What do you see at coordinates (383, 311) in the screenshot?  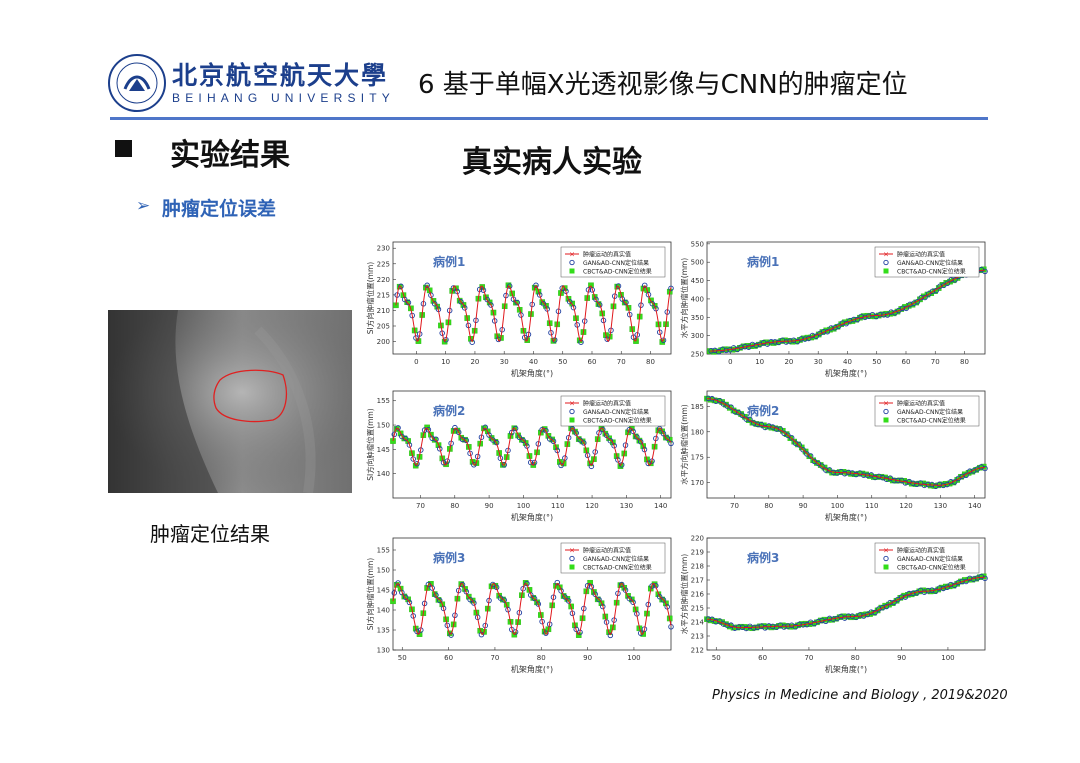 I see `y-tick-label: 210` at bounding box center [383, 311].